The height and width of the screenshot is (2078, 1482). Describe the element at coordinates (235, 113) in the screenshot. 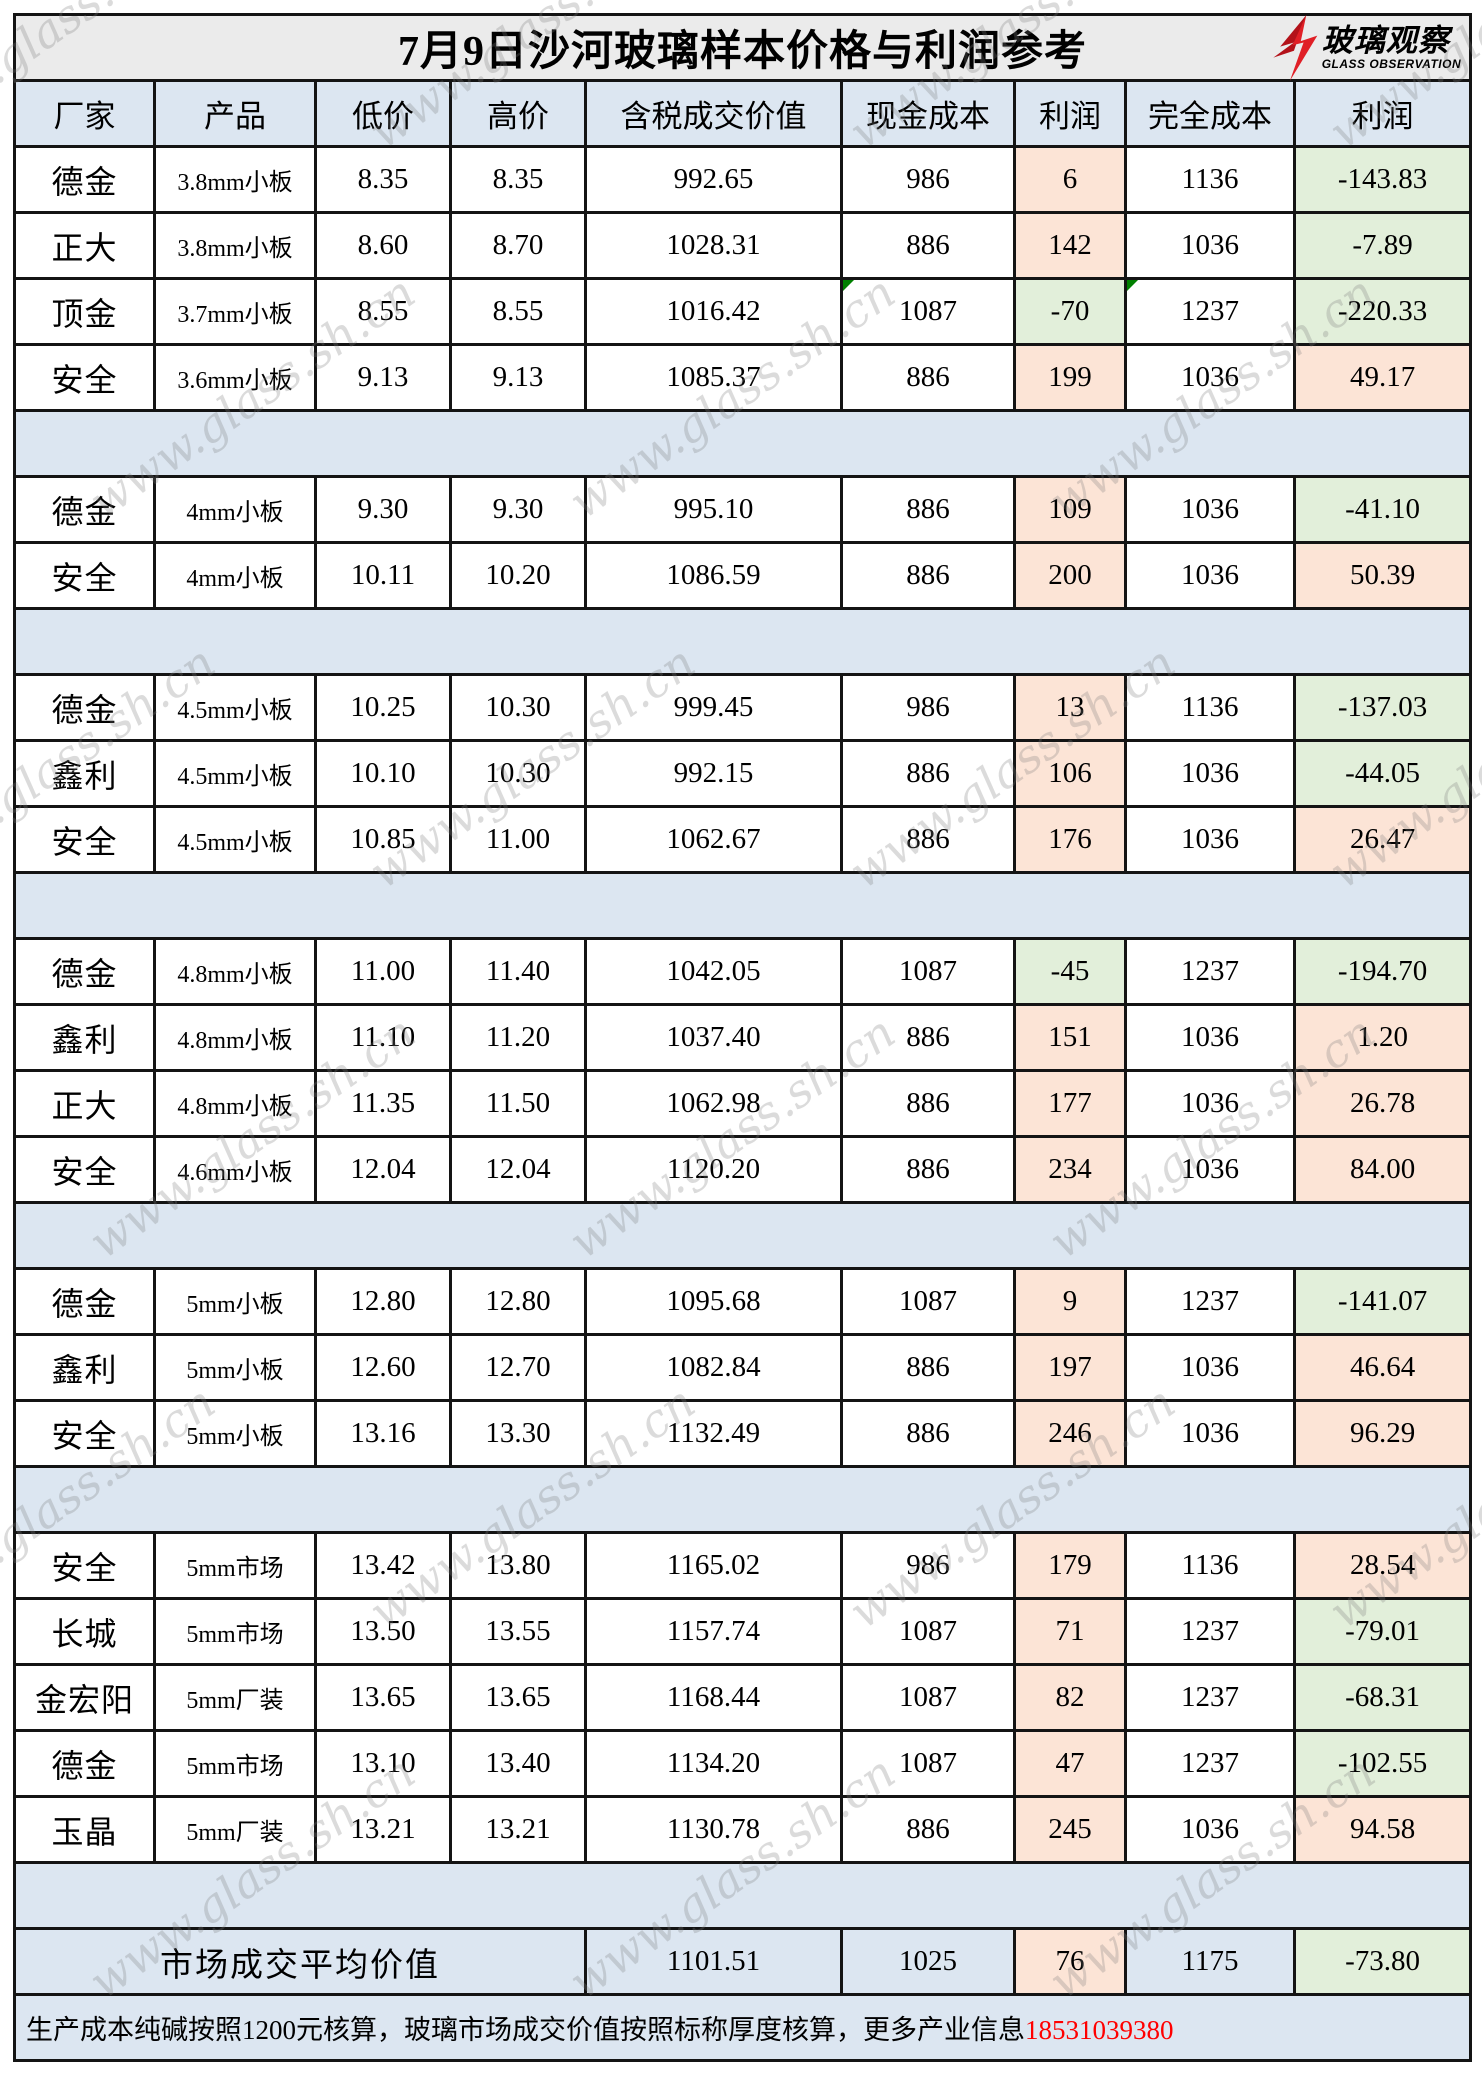

I see `col-header-product: 产品` at that location.